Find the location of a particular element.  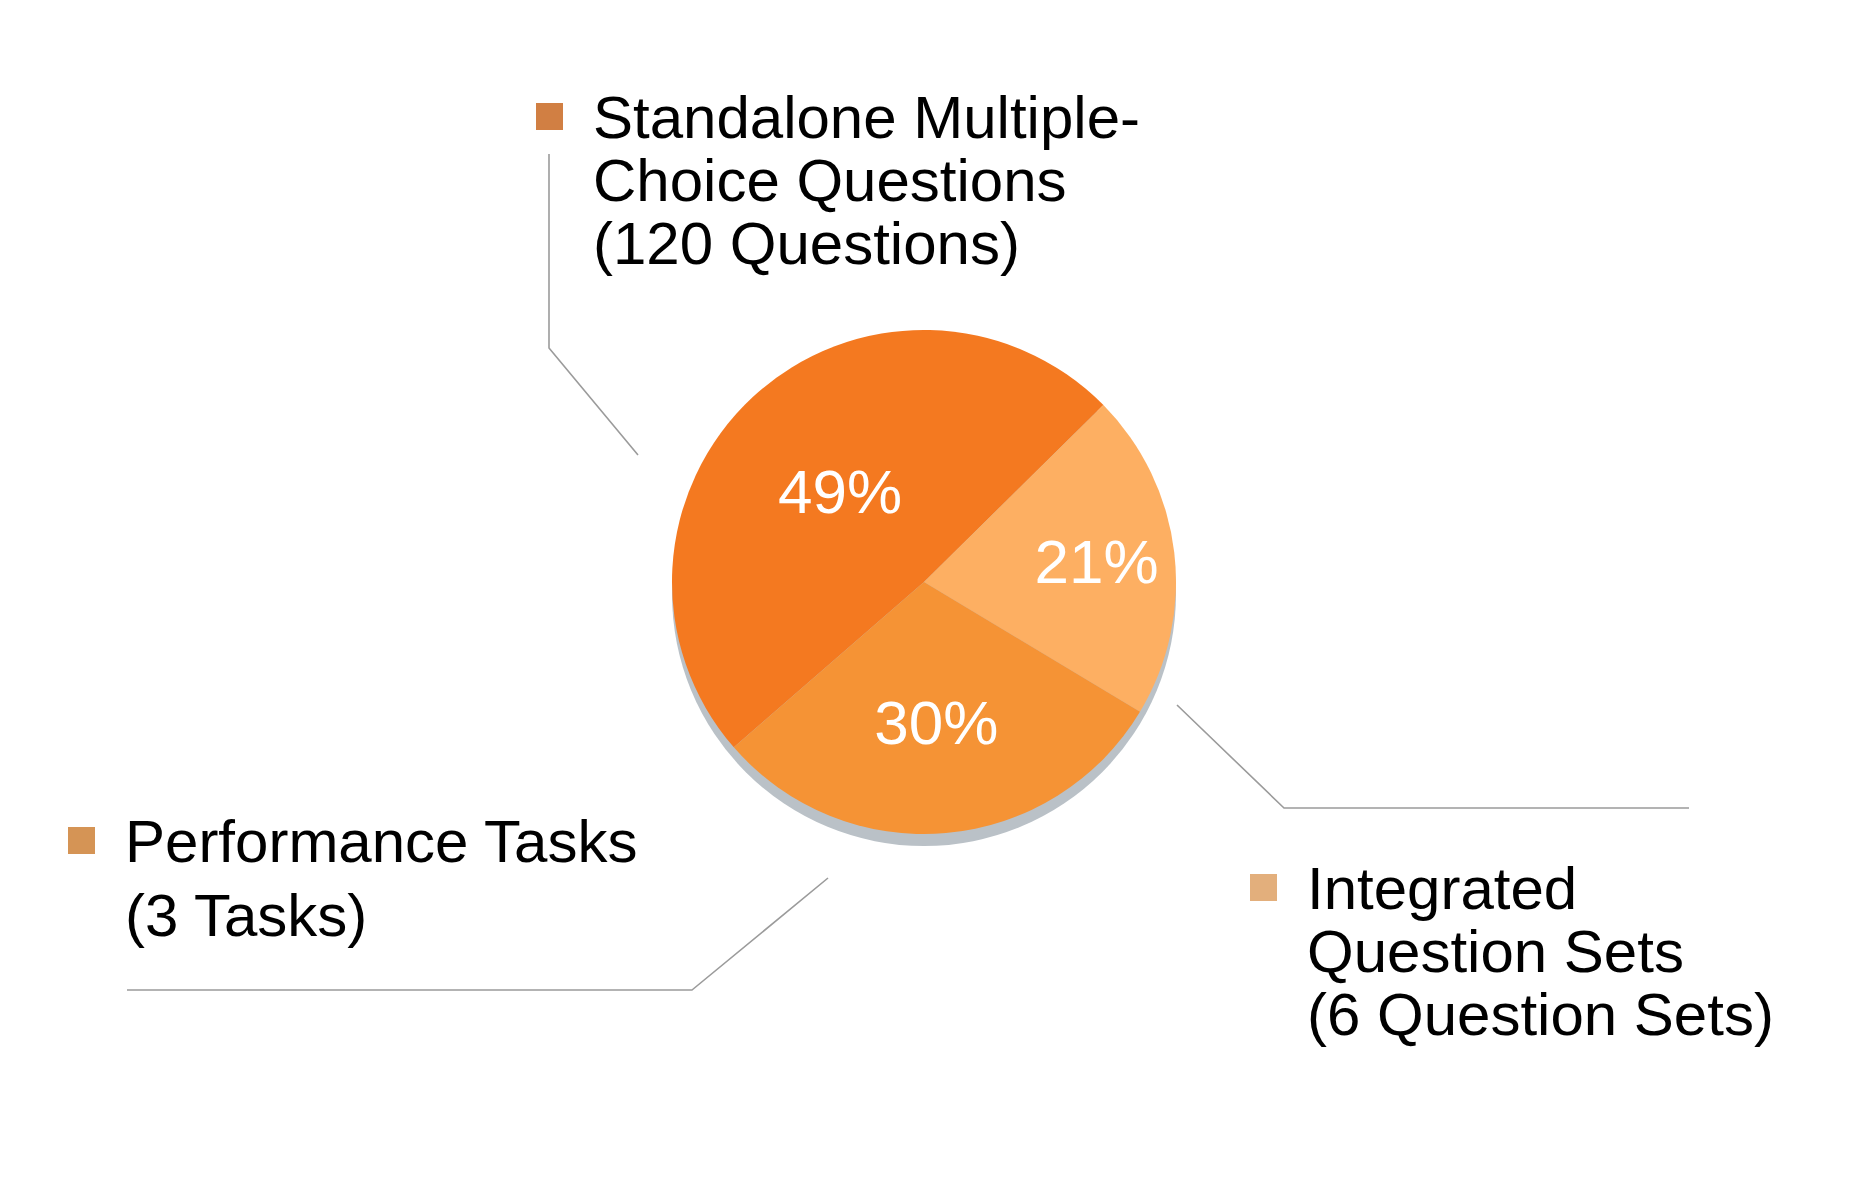

data-label: 21% is located at coordinates (1096, 561).